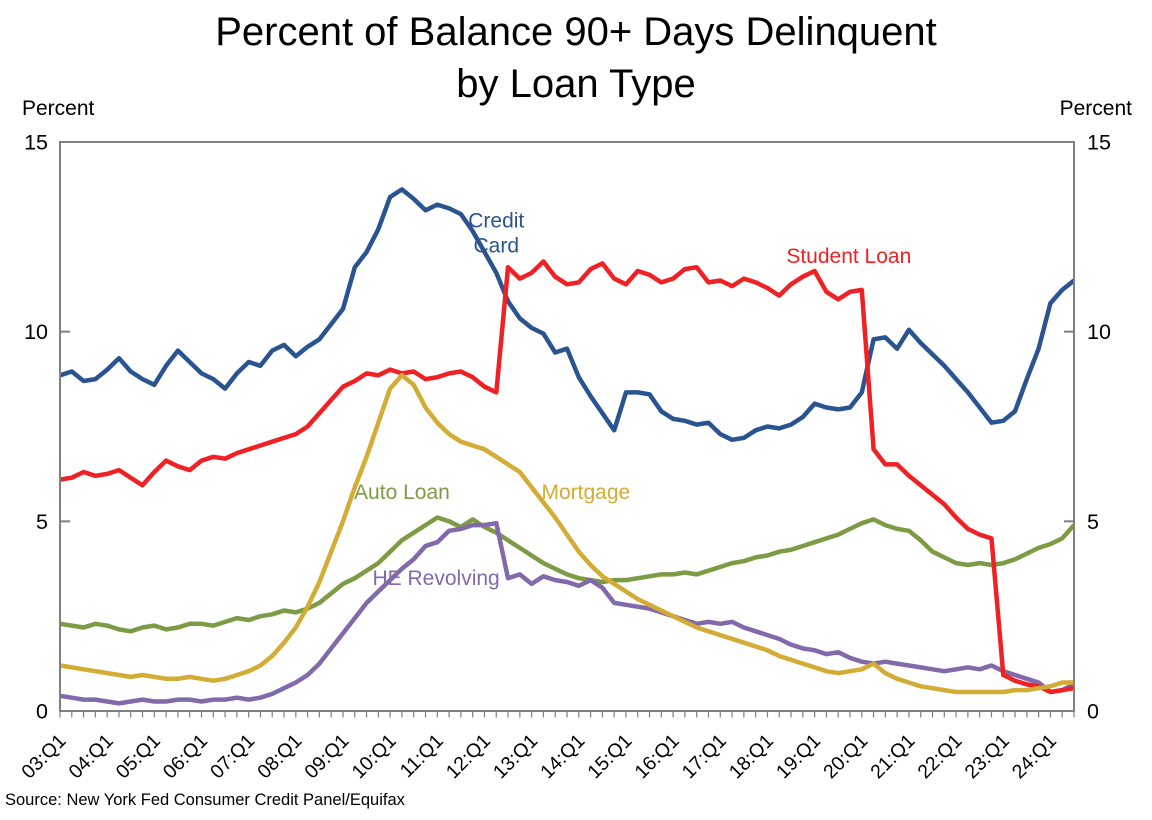 This screenshot has width=1152, height=820. Describe the element at coordinates (36, 332) in the screenshot. I see `y-tick-label-left-10: 10` at that location.